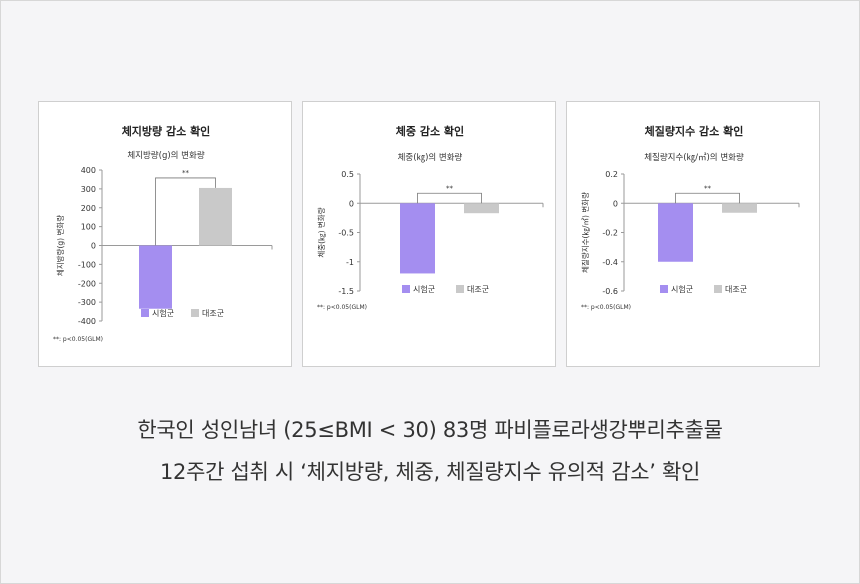 The width and height of the screenshot is (860, 584). I want to click on chart-subtitle: 체중(㎏)의 변화량, so click(430, 157).